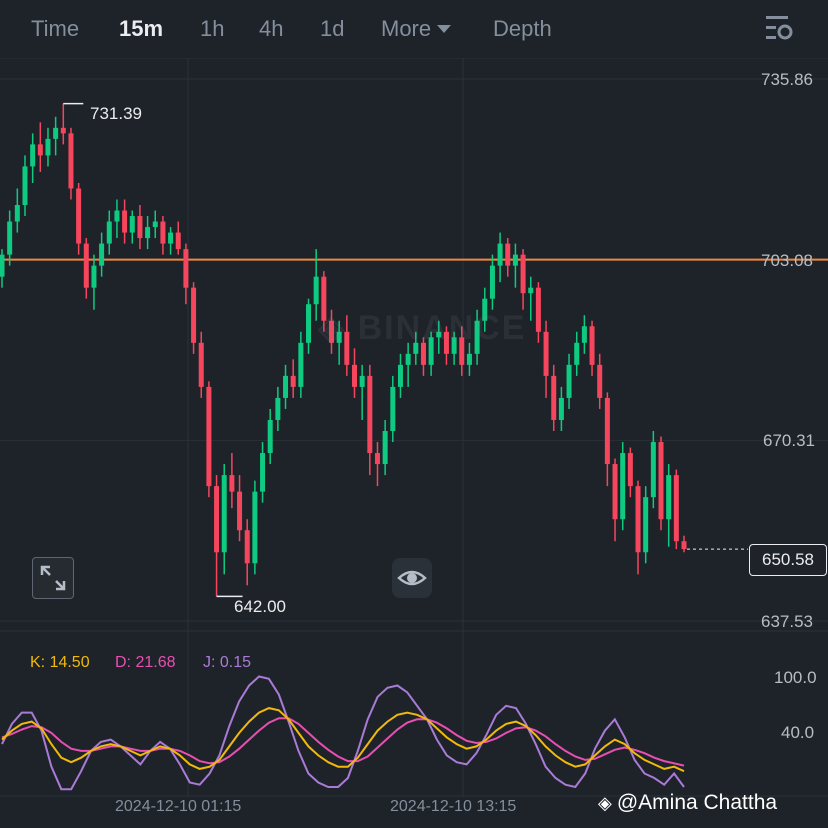 The height and width of the screenshot is (828, 828). I want to click on tab-depth: Depth, so click(522, 28).